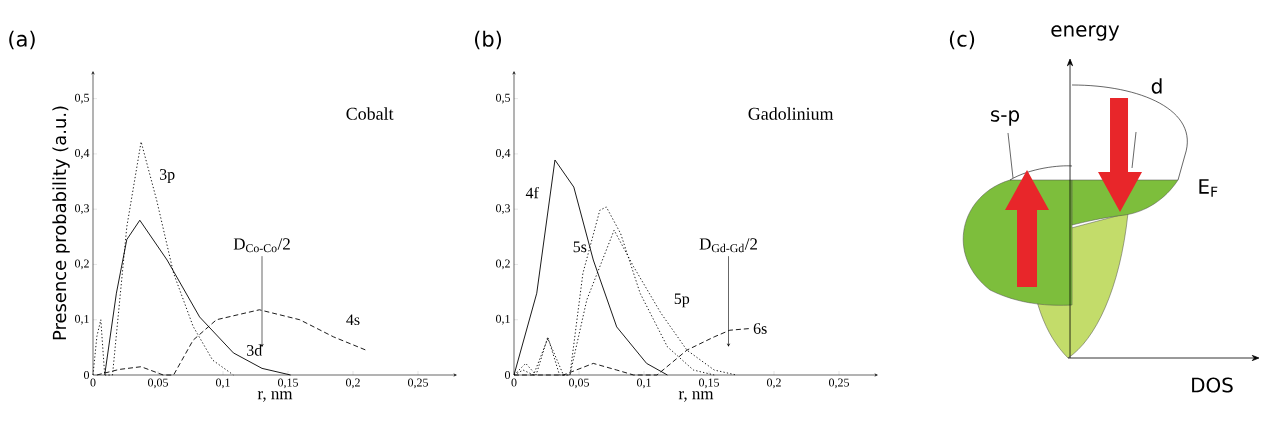  Describe the element at coordinates (962, 40) in the screenshot. I see `text: (c)` at that location.